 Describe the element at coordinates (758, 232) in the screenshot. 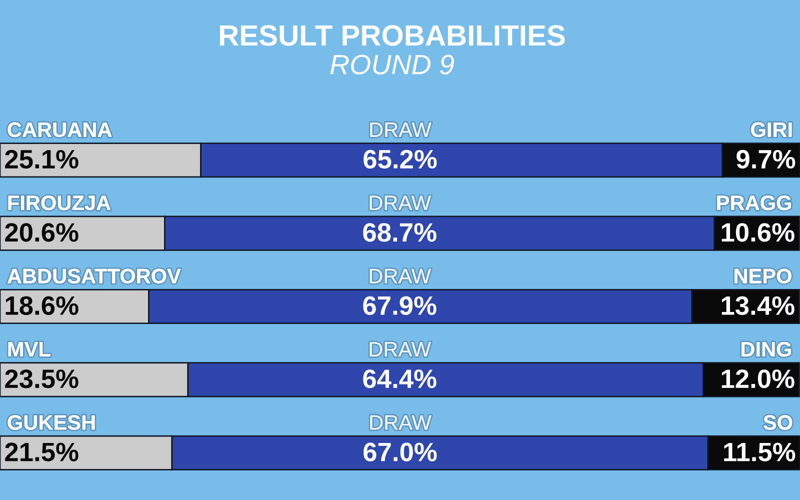

I see `data-label: 10.6%` at that location.